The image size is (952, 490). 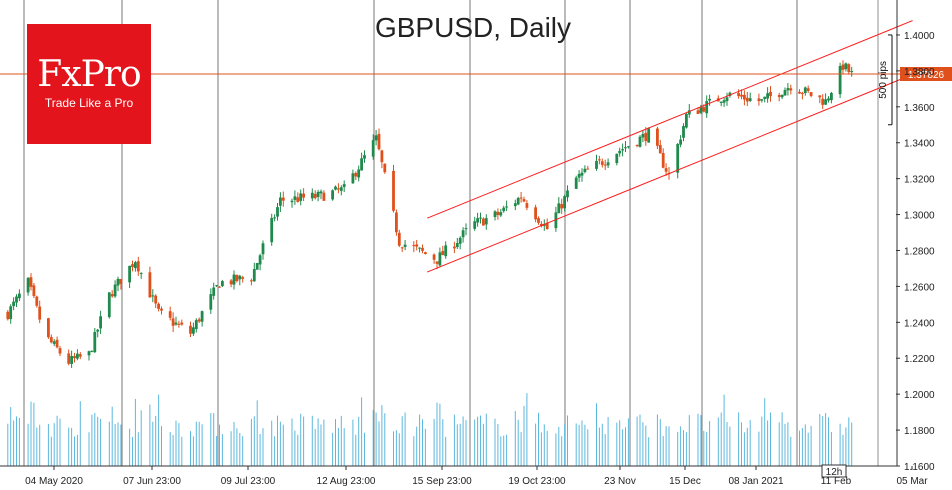 I want to click on x-tick-label: 09 Jul 23:00, so click(x=248, y=481).